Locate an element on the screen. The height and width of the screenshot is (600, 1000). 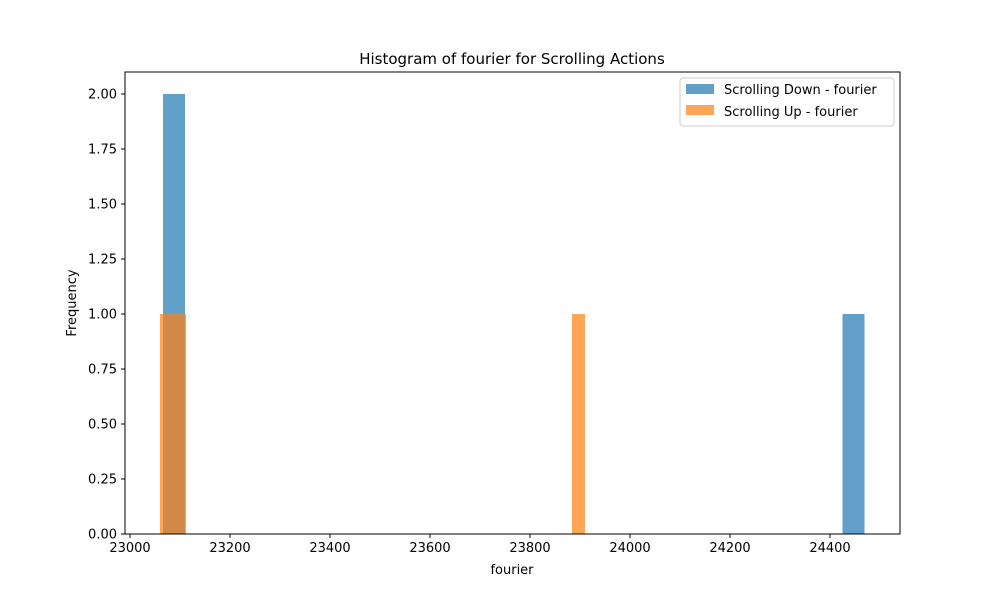
x-tick-label: 23600 is located at coordinates (429, 548).